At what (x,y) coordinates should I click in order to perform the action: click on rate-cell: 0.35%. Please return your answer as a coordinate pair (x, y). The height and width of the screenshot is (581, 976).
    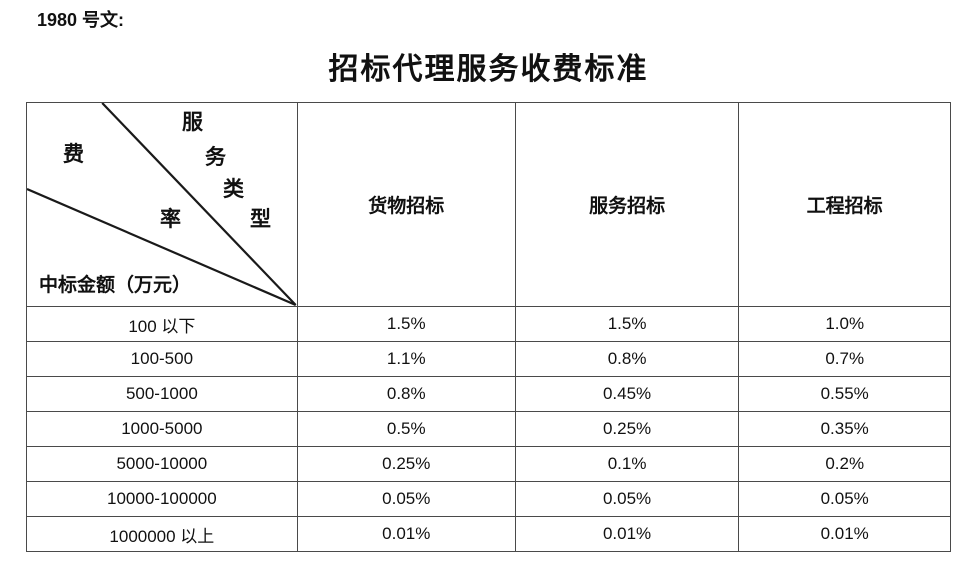
    Looking at the image, I should click on (844, 429).